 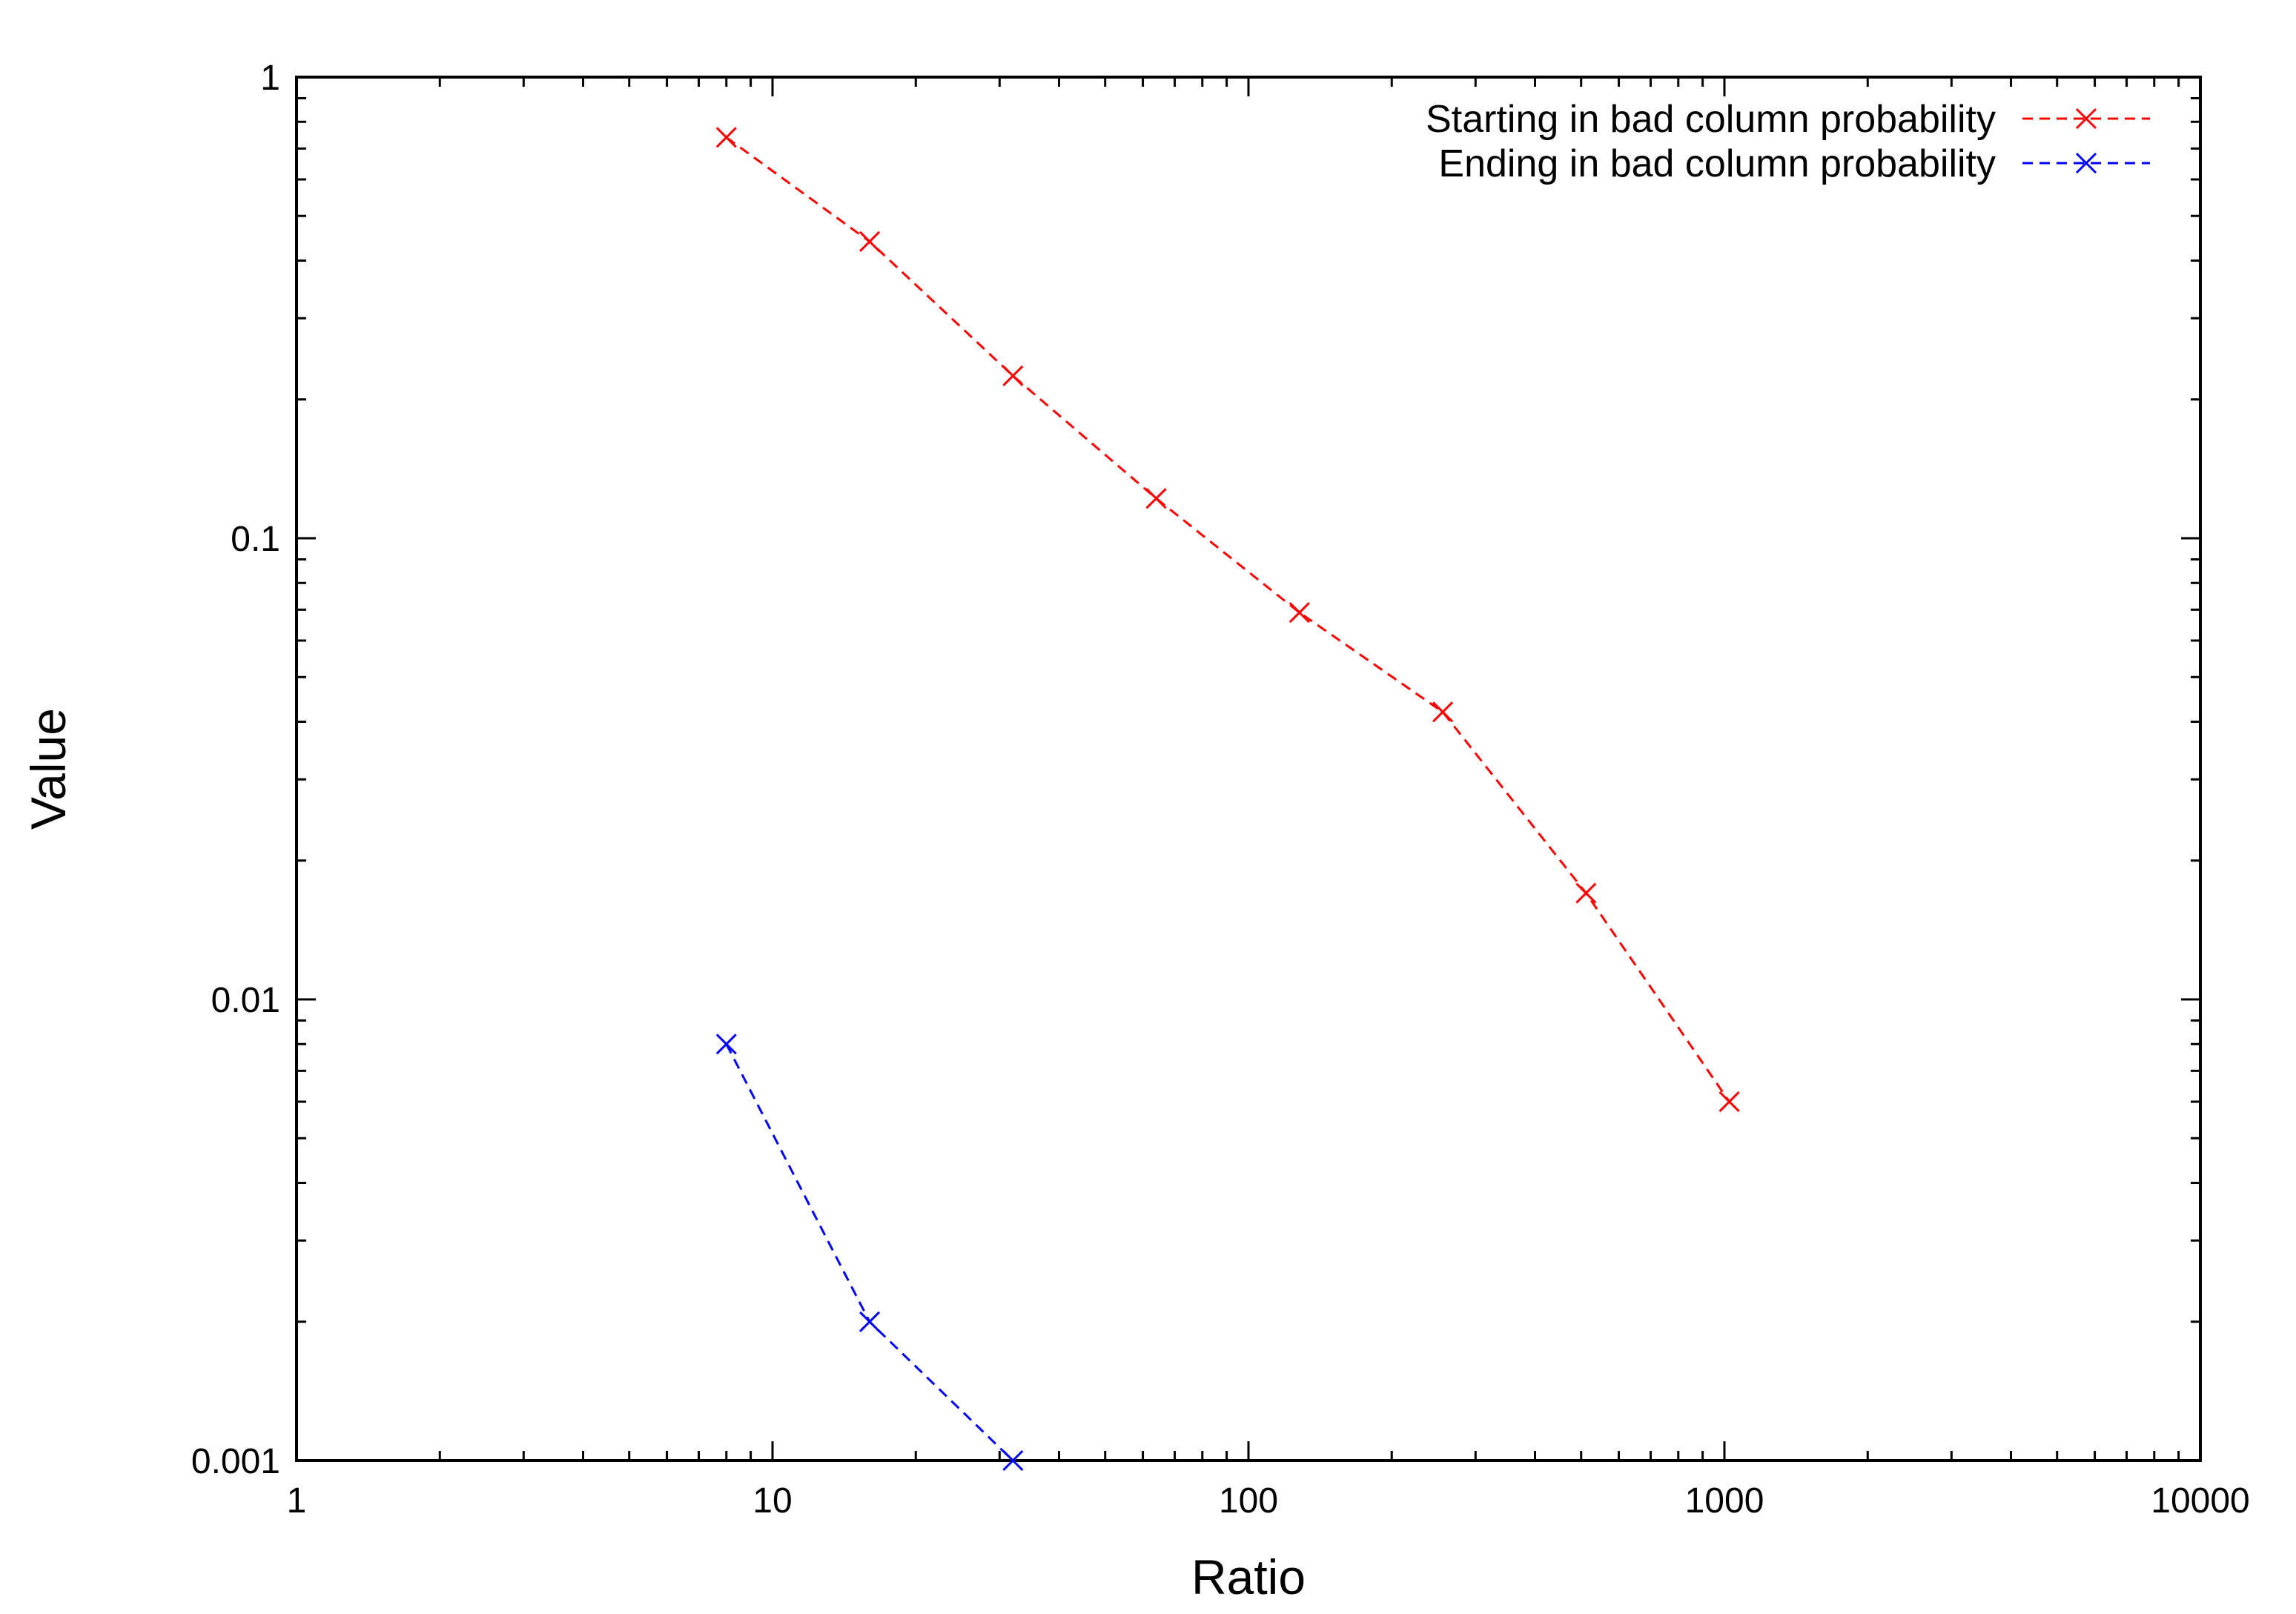 What do you see at coordinates (1249, 1501) in the screenshot?
I see `x-tick-label: 100` at bounding box center [1249, 1501].